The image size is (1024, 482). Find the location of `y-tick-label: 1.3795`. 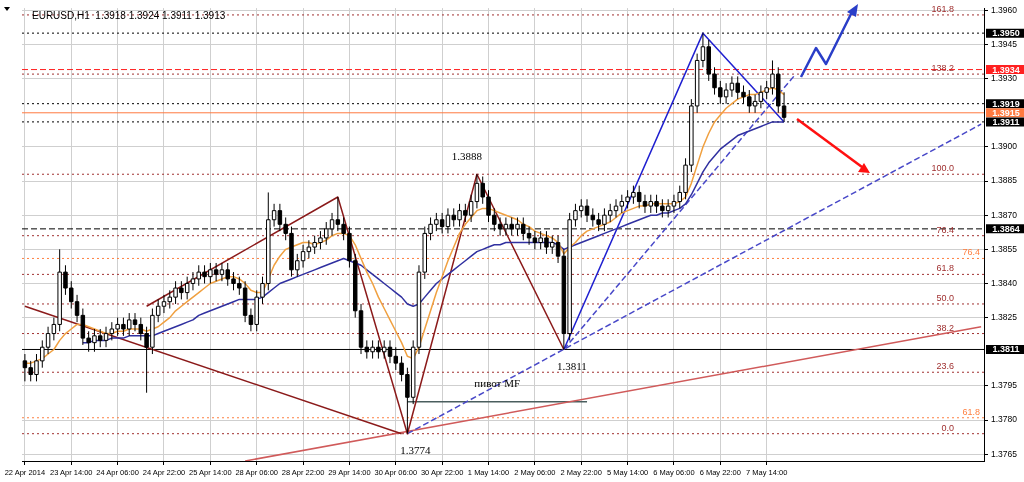

y-tick-label: 1.3795 is located at coordinates (1004, 385).